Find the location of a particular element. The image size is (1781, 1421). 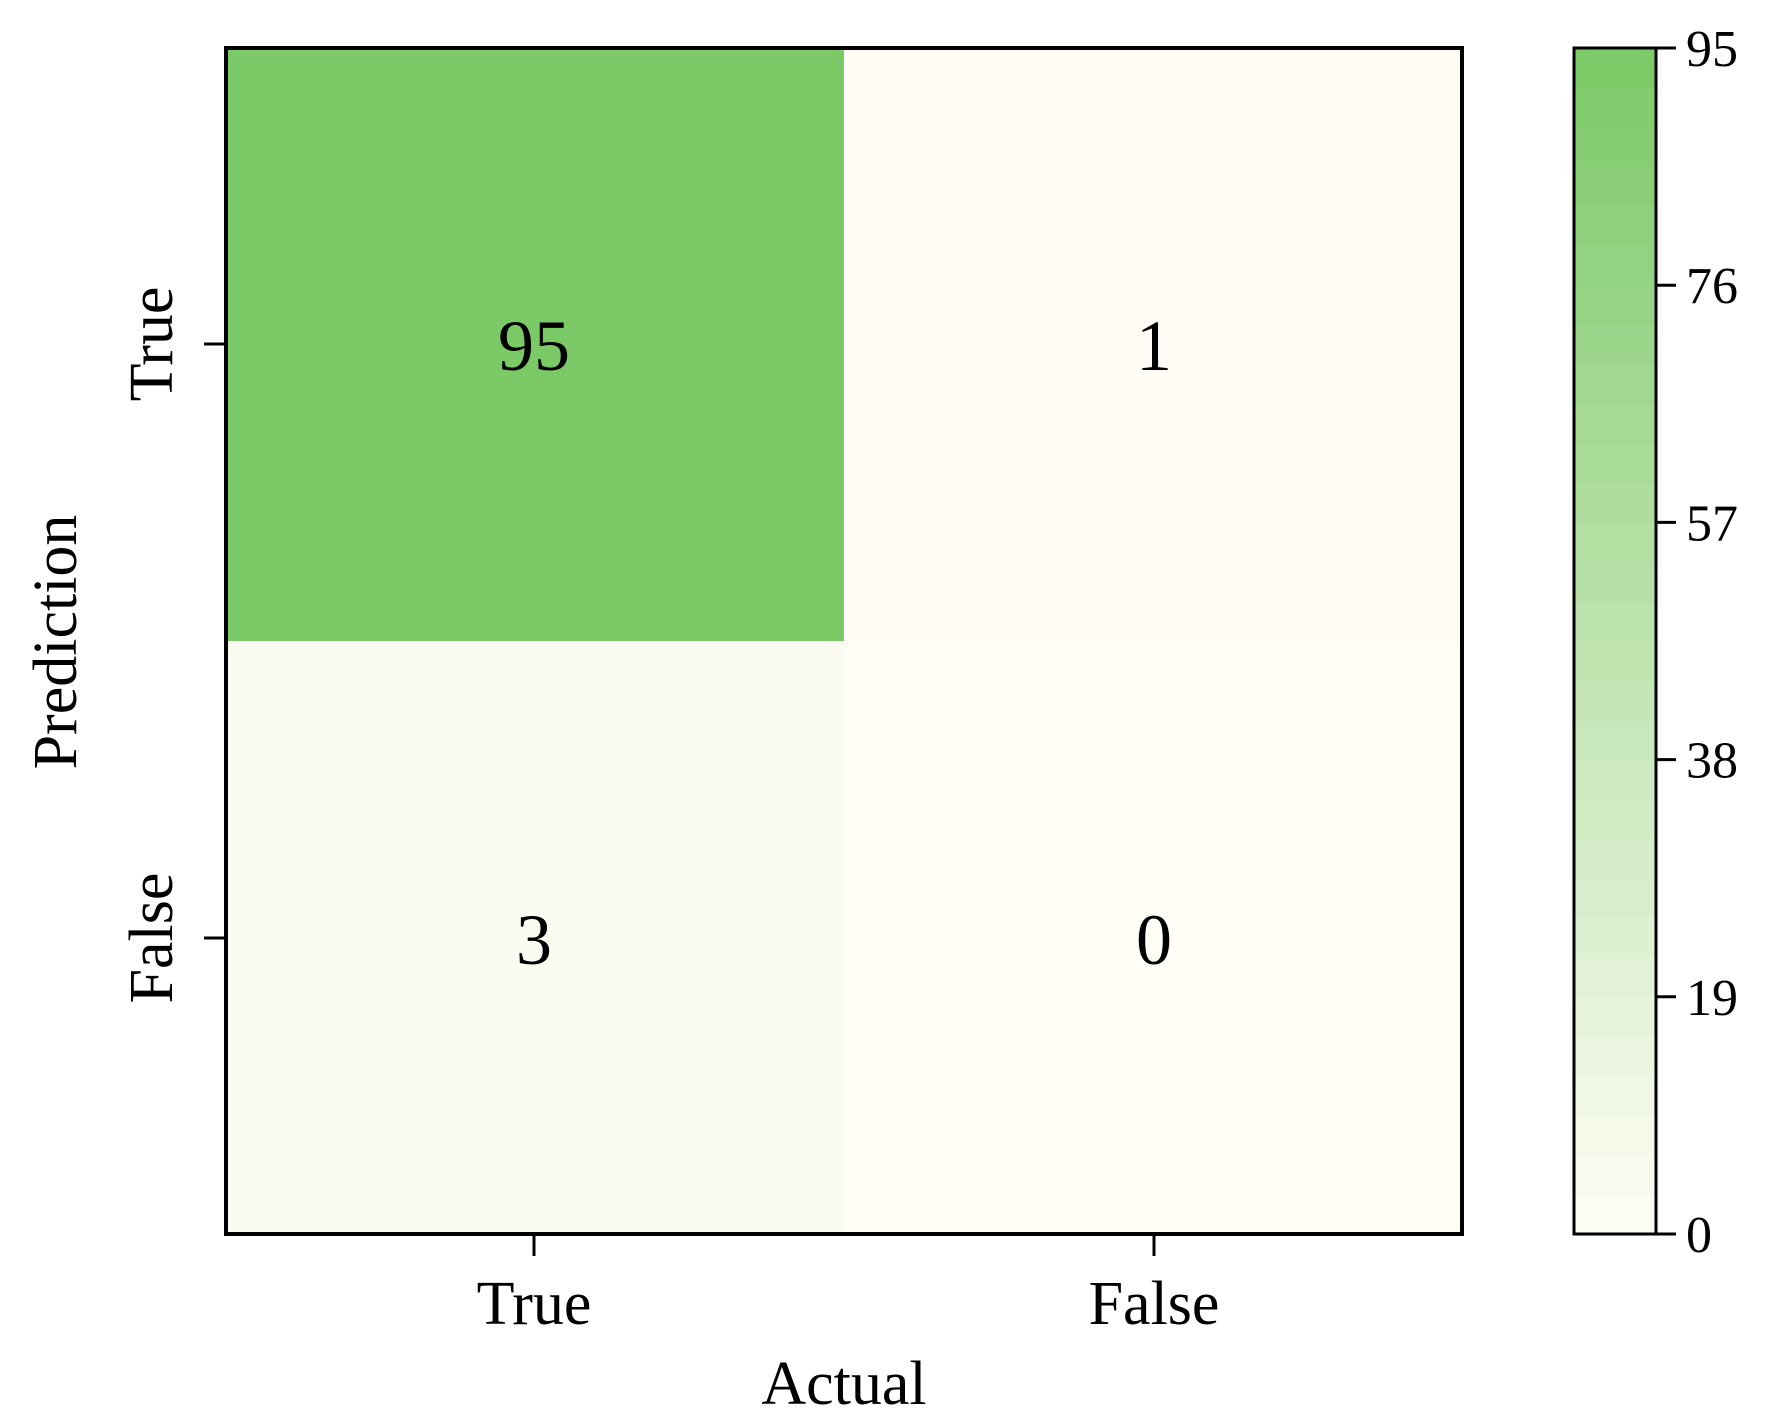

colorbar-tick-label: 76 is located at coordinates (1712, 286).